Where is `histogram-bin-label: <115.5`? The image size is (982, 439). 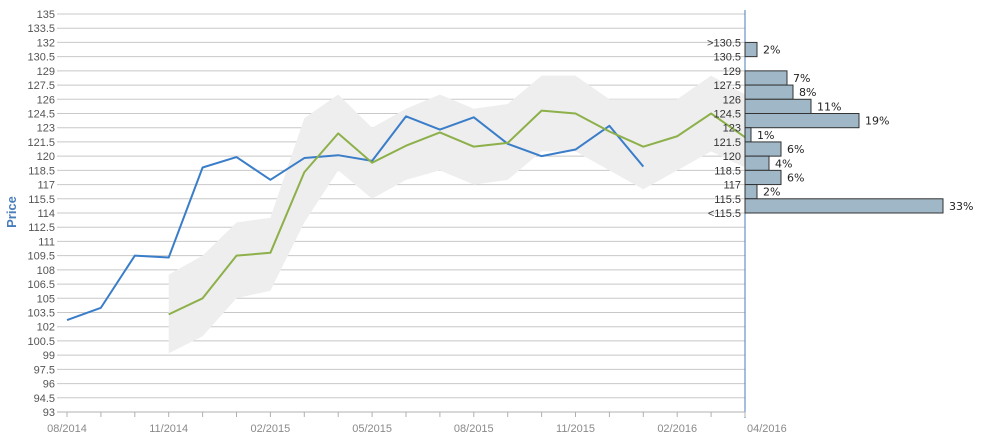
histogram-bin-label: <115.5 is located at coordinates (724, 214).